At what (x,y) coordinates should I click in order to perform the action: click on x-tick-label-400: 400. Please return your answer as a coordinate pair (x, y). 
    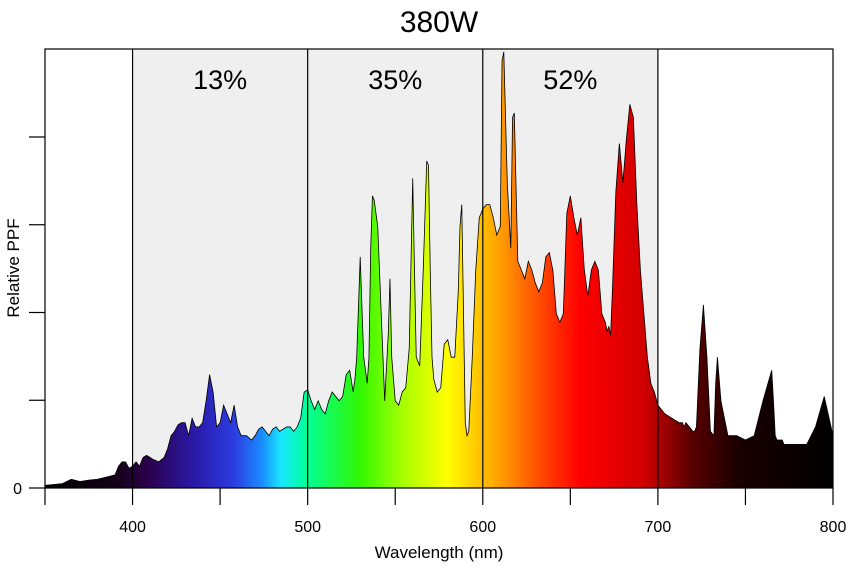
    Looking at the image, I should click on (132, 527).